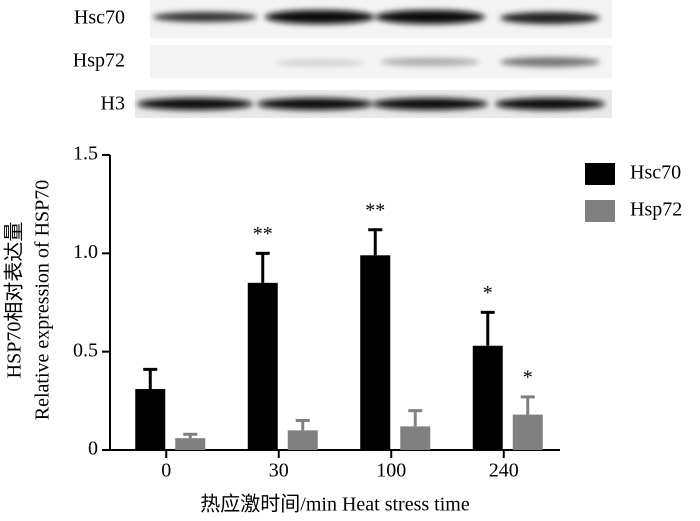 The width and height of the screenshot is (700, 521). Describe the element at coordinates (656, 210) in the screenshot. I see `legend-label: Hsp72` at that location.